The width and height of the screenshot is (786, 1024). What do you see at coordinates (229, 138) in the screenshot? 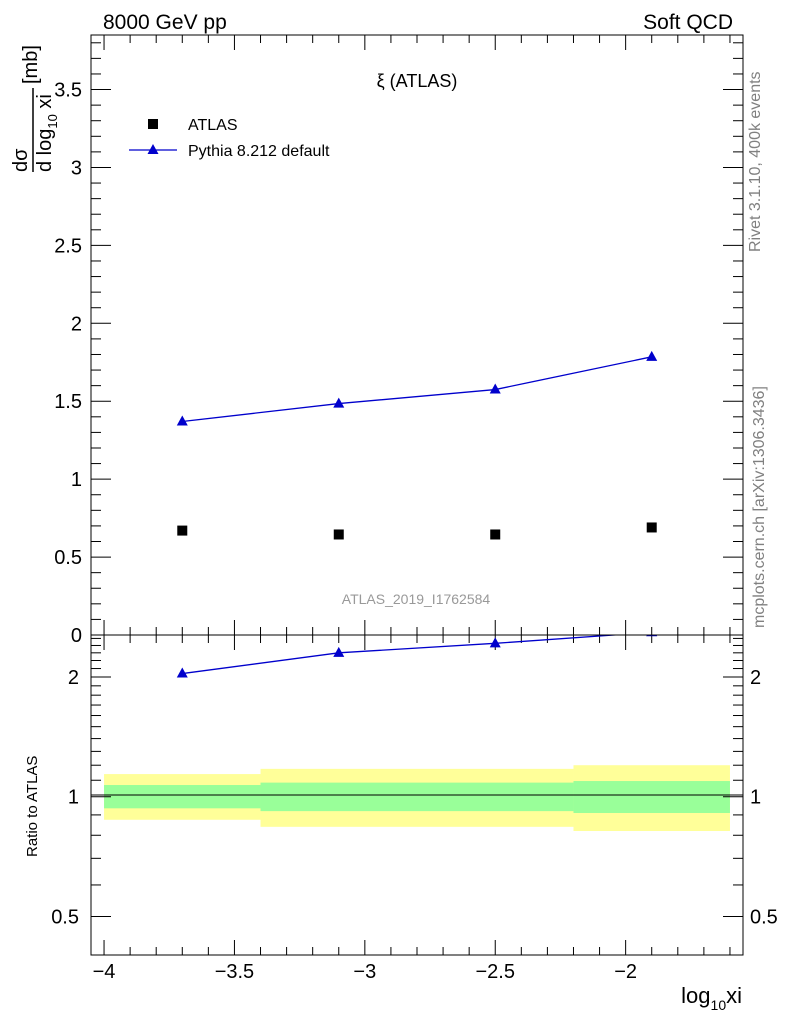
I see `legend: ATLAS Pythia 8.212 default` at bounding box center [229, 138].